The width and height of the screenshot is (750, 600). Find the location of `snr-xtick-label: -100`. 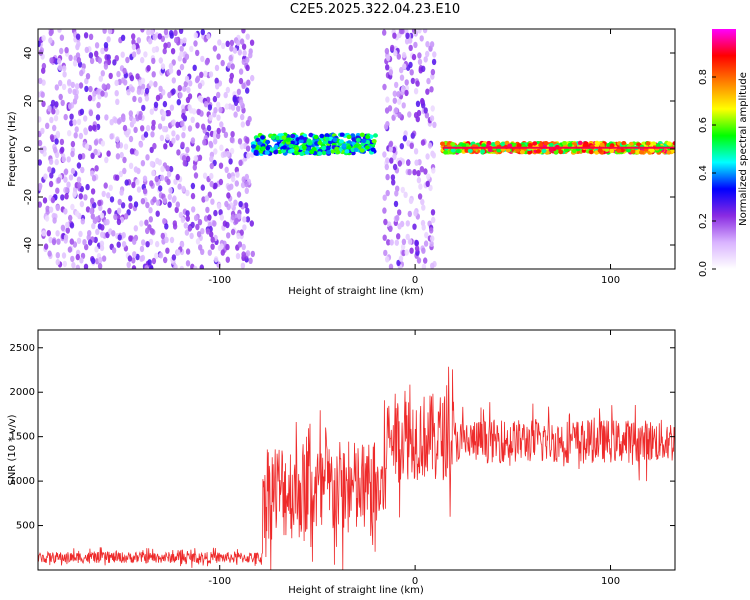

snr-xtick-label: -100 is located at coordinates (219, 581).